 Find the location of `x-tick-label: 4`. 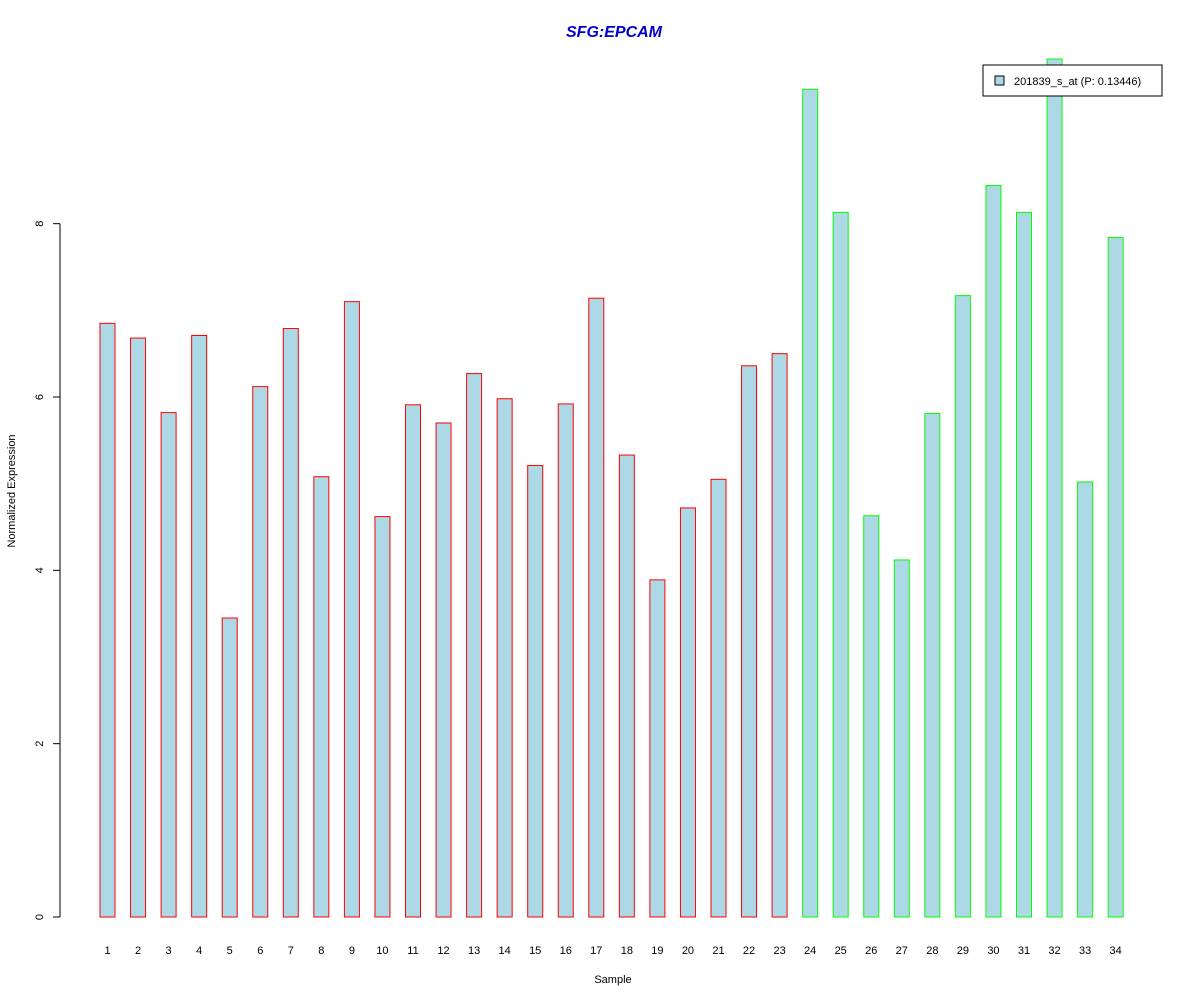

x-tick-label: 4 is located at coordinates (199, 951).